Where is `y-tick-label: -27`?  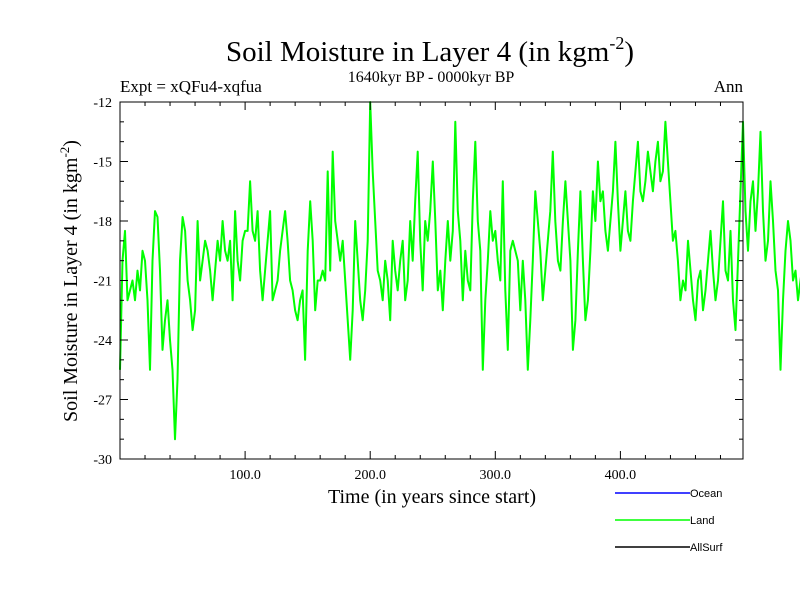
y-tick-label: -27 is located at coordinates (102, 401).